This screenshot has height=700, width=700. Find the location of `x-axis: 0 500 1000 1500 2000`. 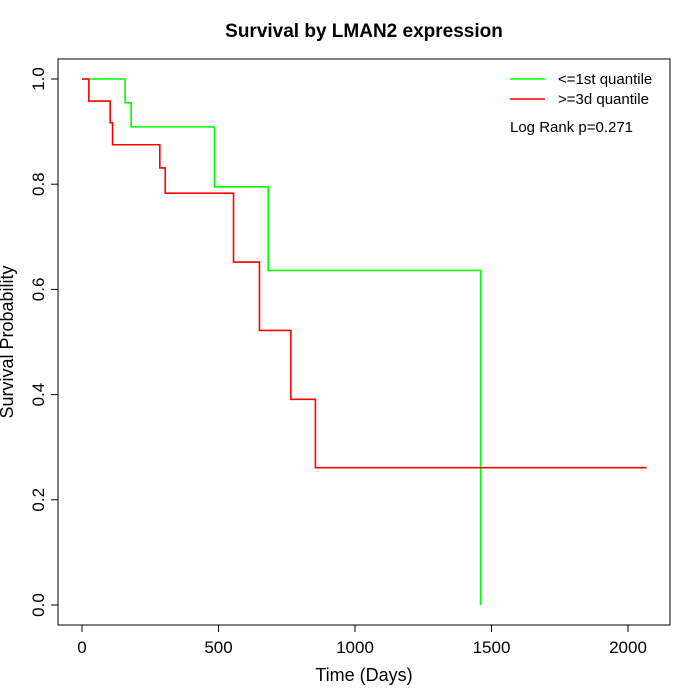

x-axis: 0 500 1000 1500 2000 is located at coordinates (362, 640).